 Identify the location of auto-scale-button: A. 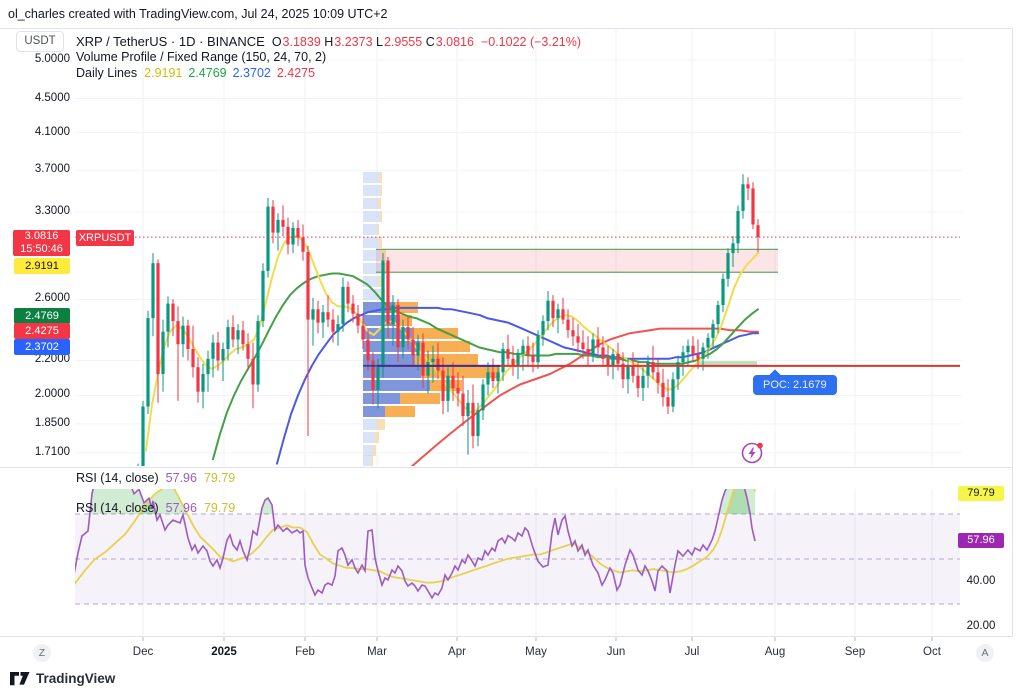
(985, 653).